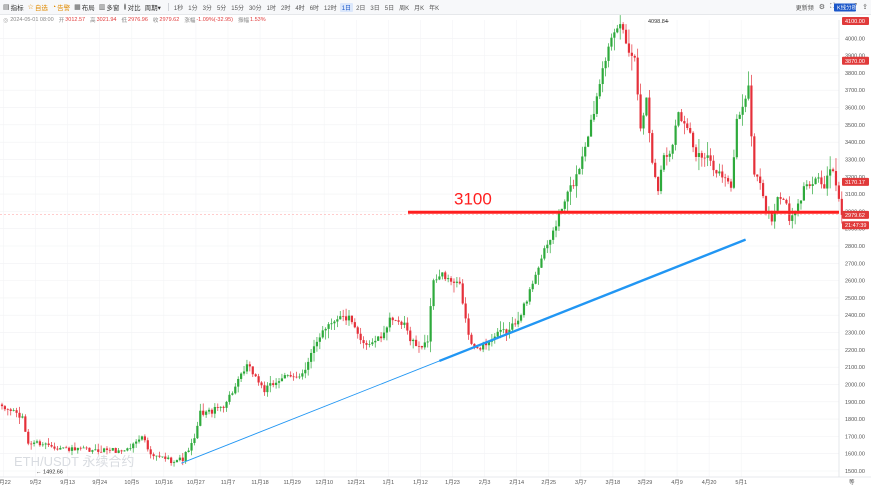 Image resolution: width=871 pixels, height=489 pixels. I want to click on timeframe-3日: 3日, so click(375, 8).